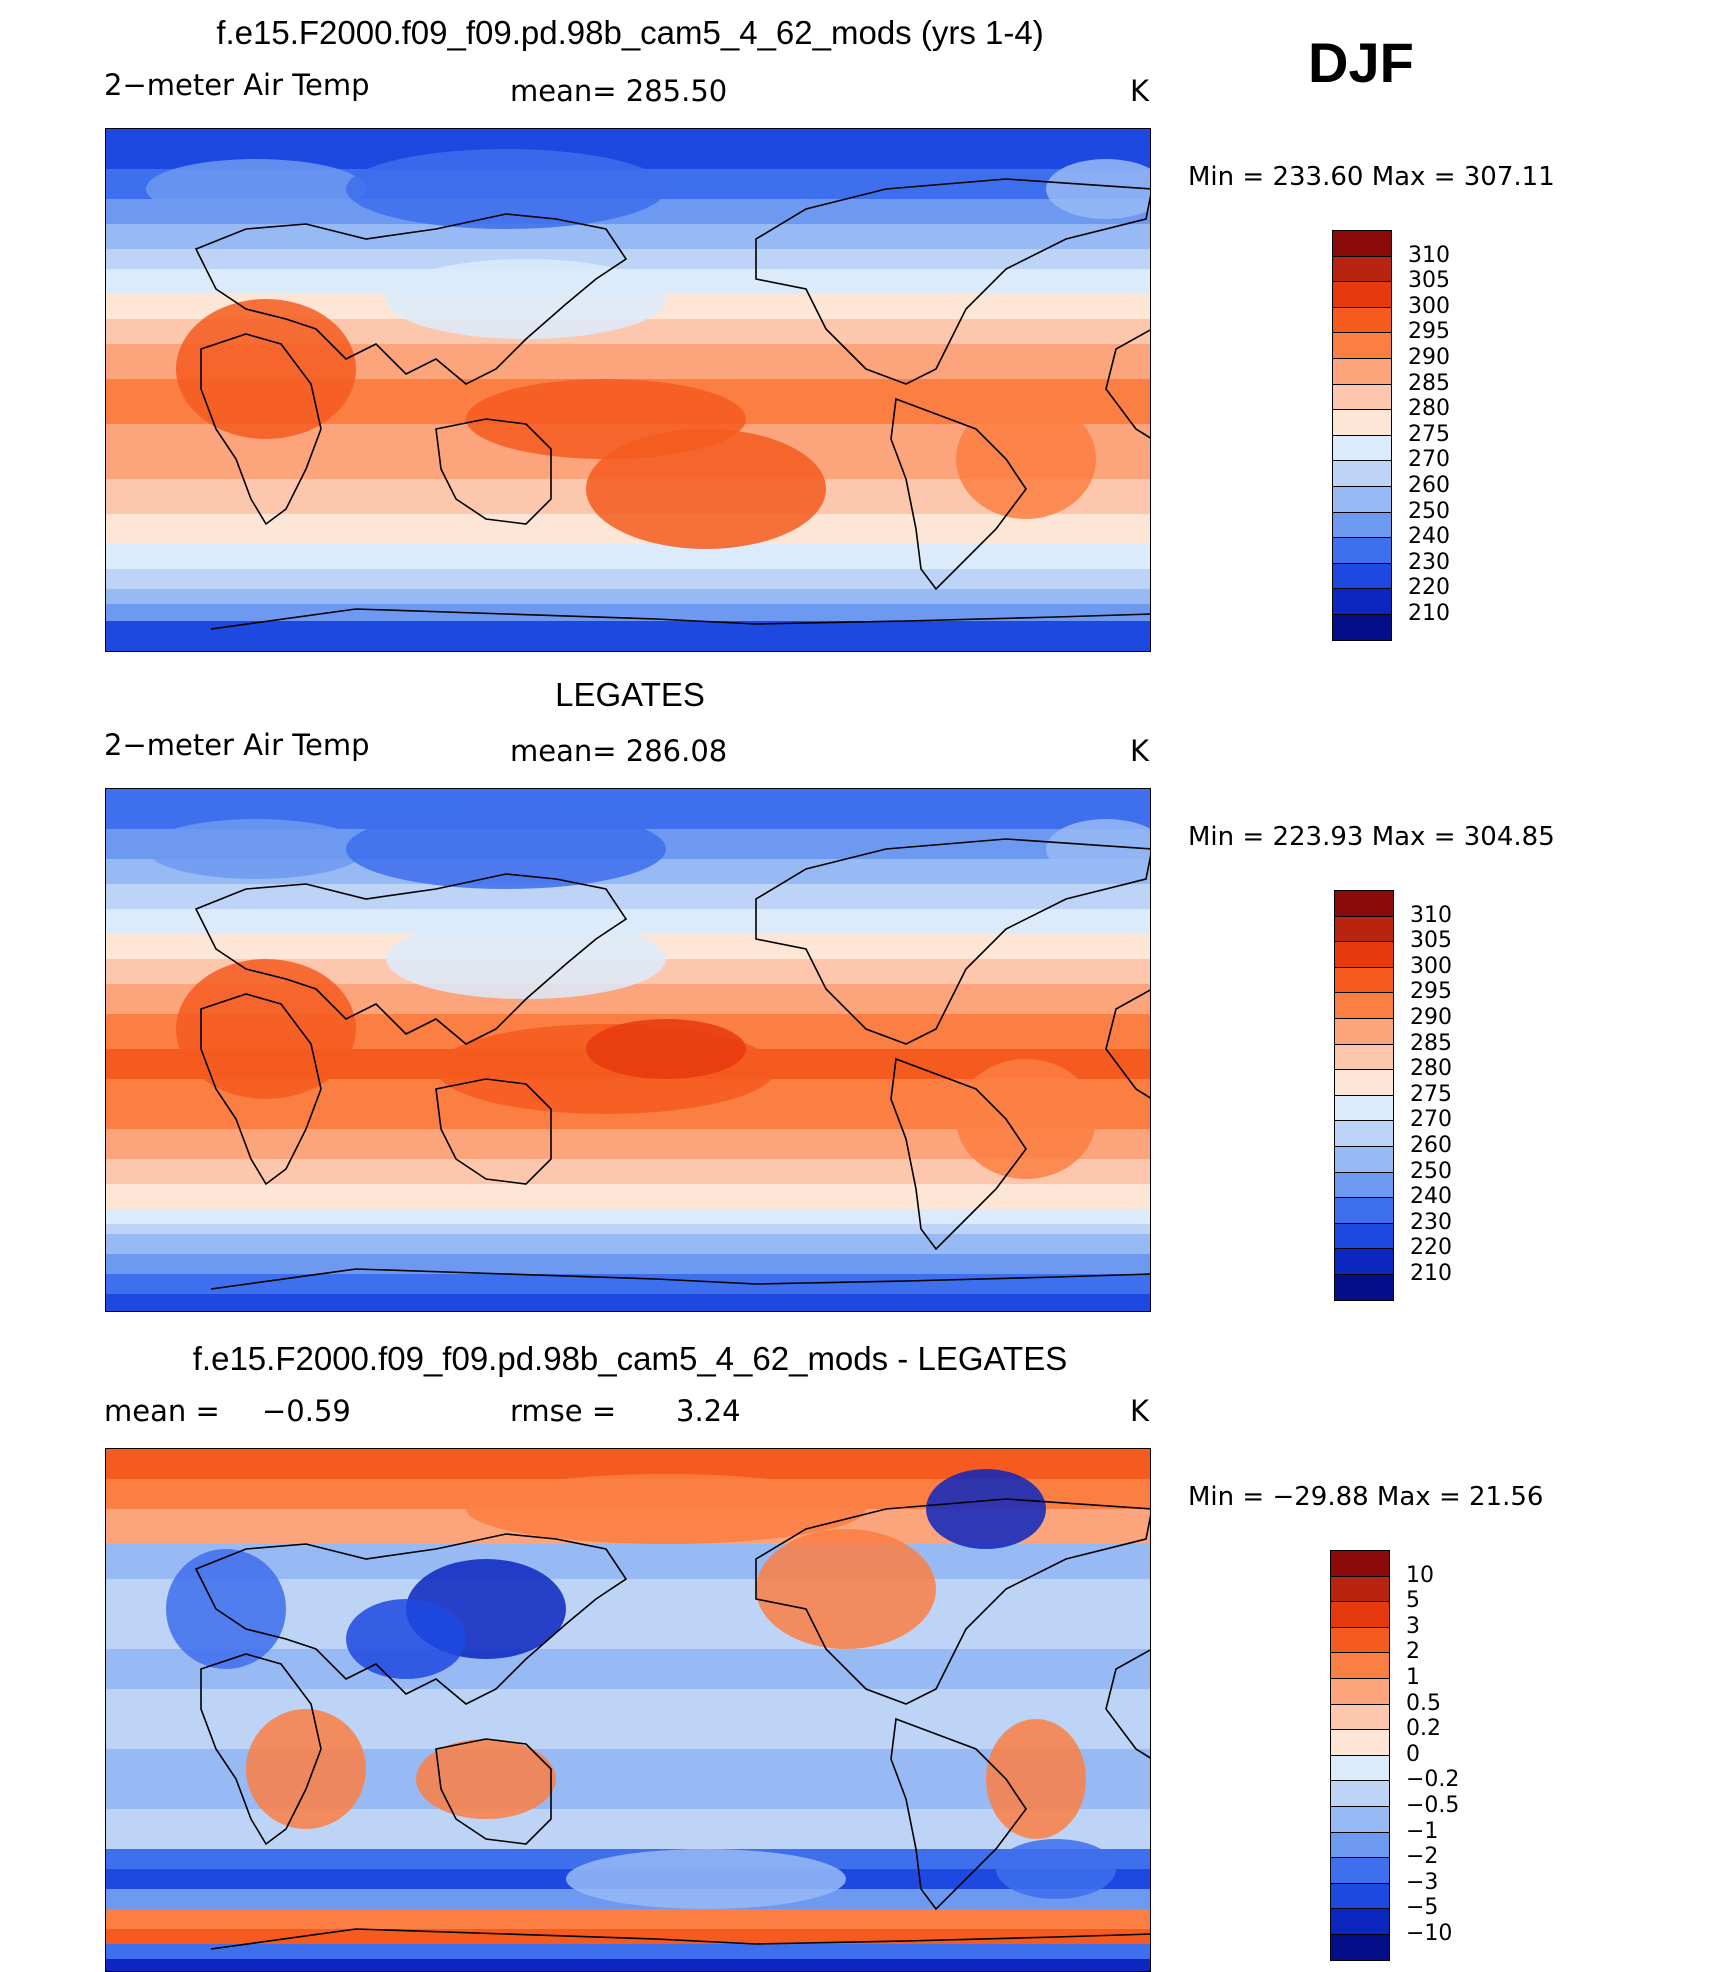  Describe the element at coordinates (1371, 837) in the screenshot. I see `panel-2-minmax: Min = 223.93 Max = 304.85` at that location.